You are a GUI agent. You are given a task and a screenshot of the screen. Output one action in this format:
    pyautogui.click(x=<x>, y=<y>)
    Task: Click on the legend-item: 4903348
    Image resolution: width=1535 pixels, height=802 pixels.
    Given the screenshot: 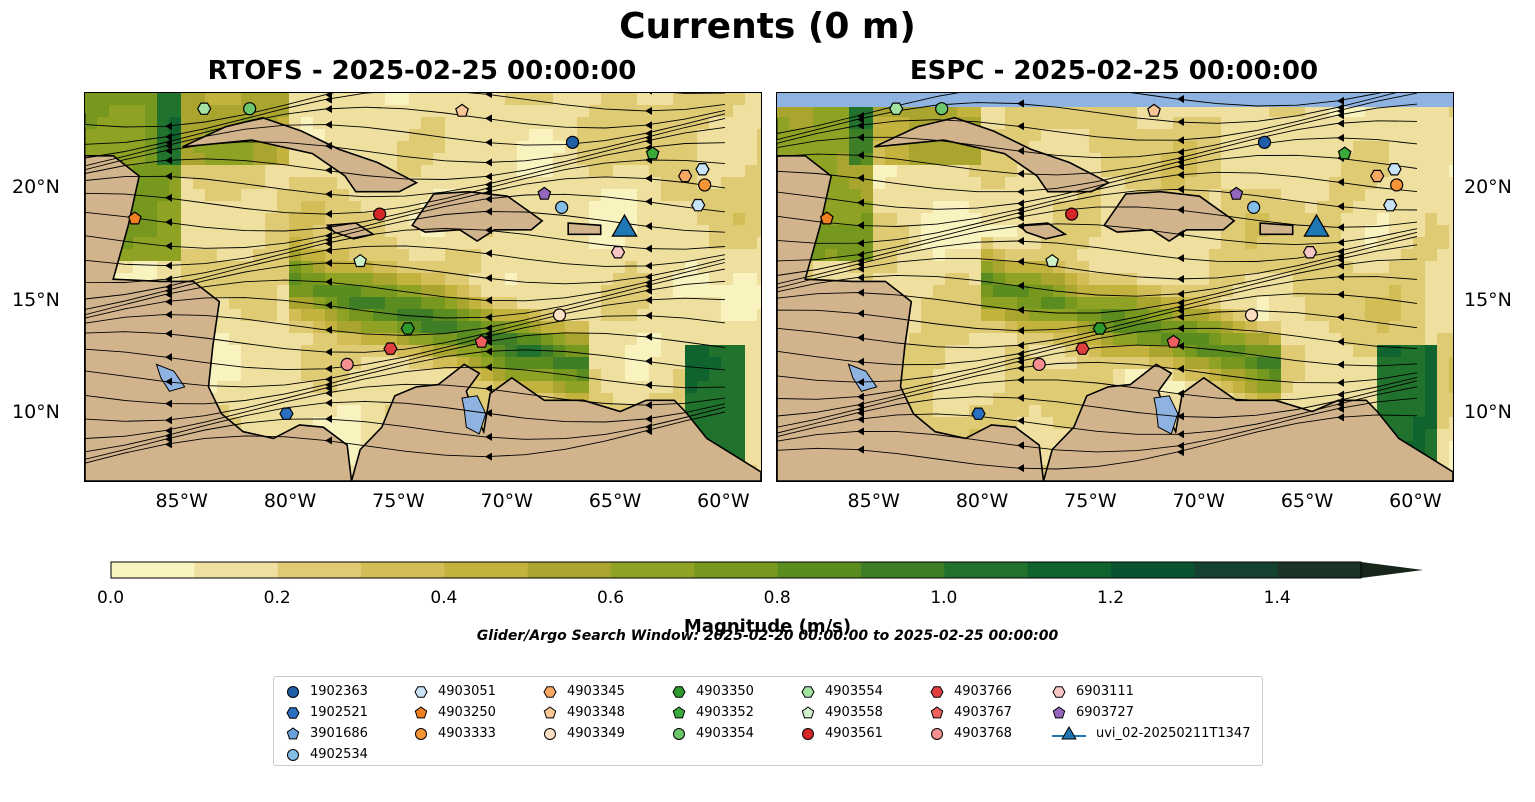 What is the action you would take?
    pyautogui.click(x=584, y=712)
    